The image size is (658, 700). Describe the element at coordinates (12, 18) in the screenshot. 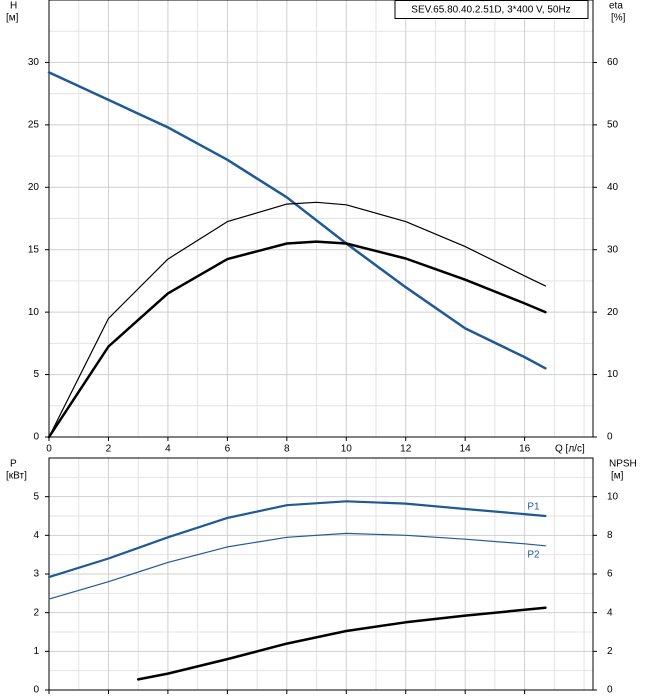

I see `y-axis-unit: [м]` at that location.